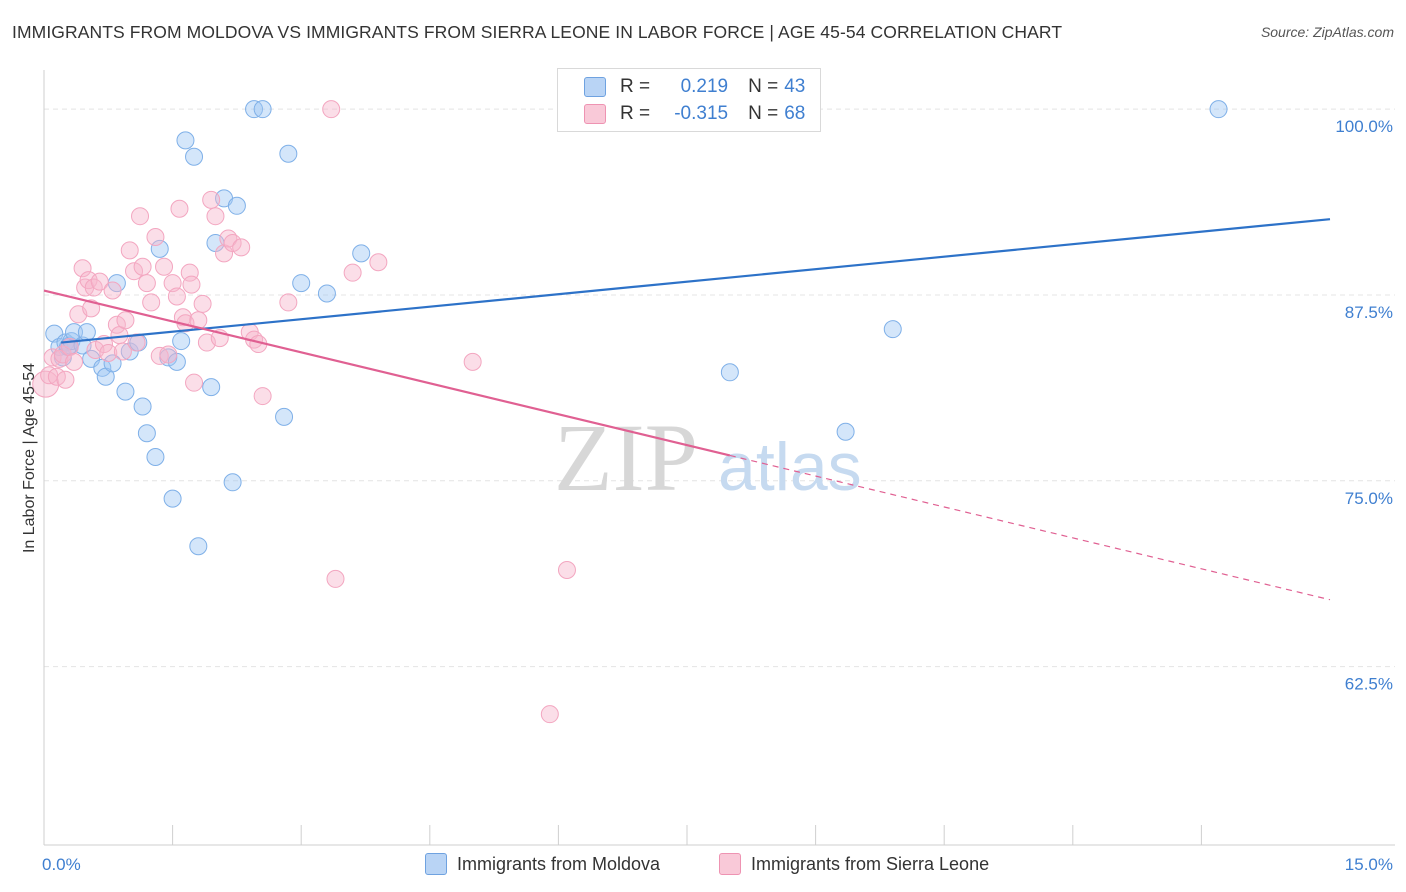 This screenshot has width=1406, height=892. What do you see at coordinates (870, 863) in the screenshot?
I see `sierra-leone-legend-label: Immigrants from Sierra Leone` at bounding box center [870, 863].